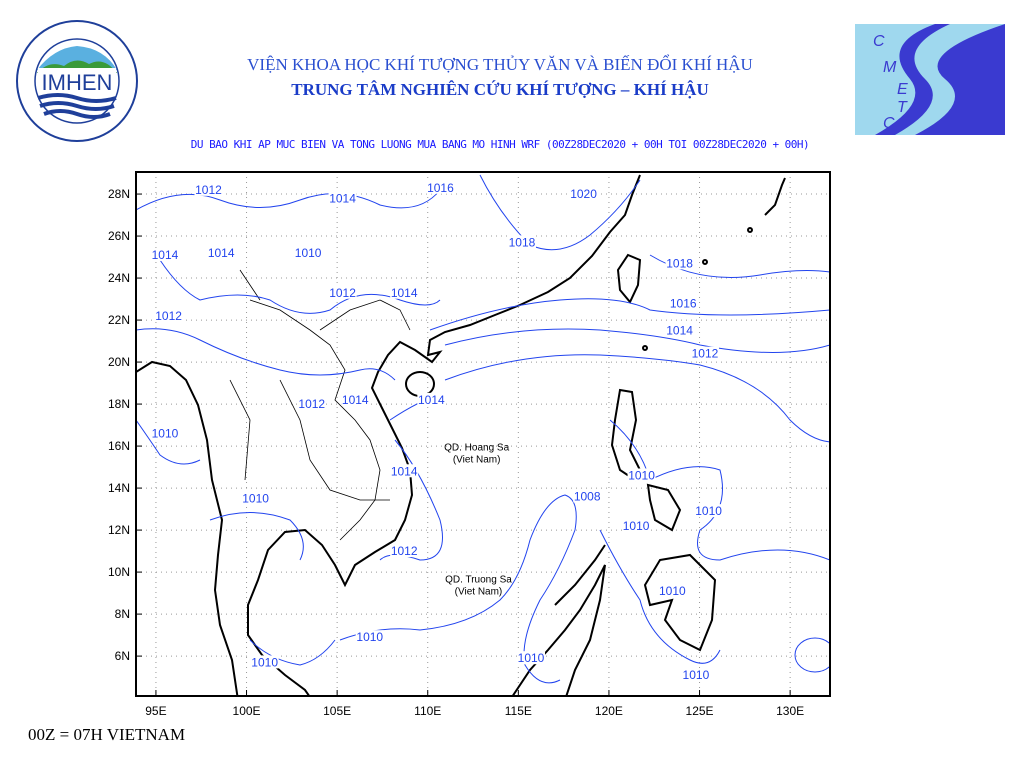  I want to click on lon-tick-label: 95E, so click(155, 711).